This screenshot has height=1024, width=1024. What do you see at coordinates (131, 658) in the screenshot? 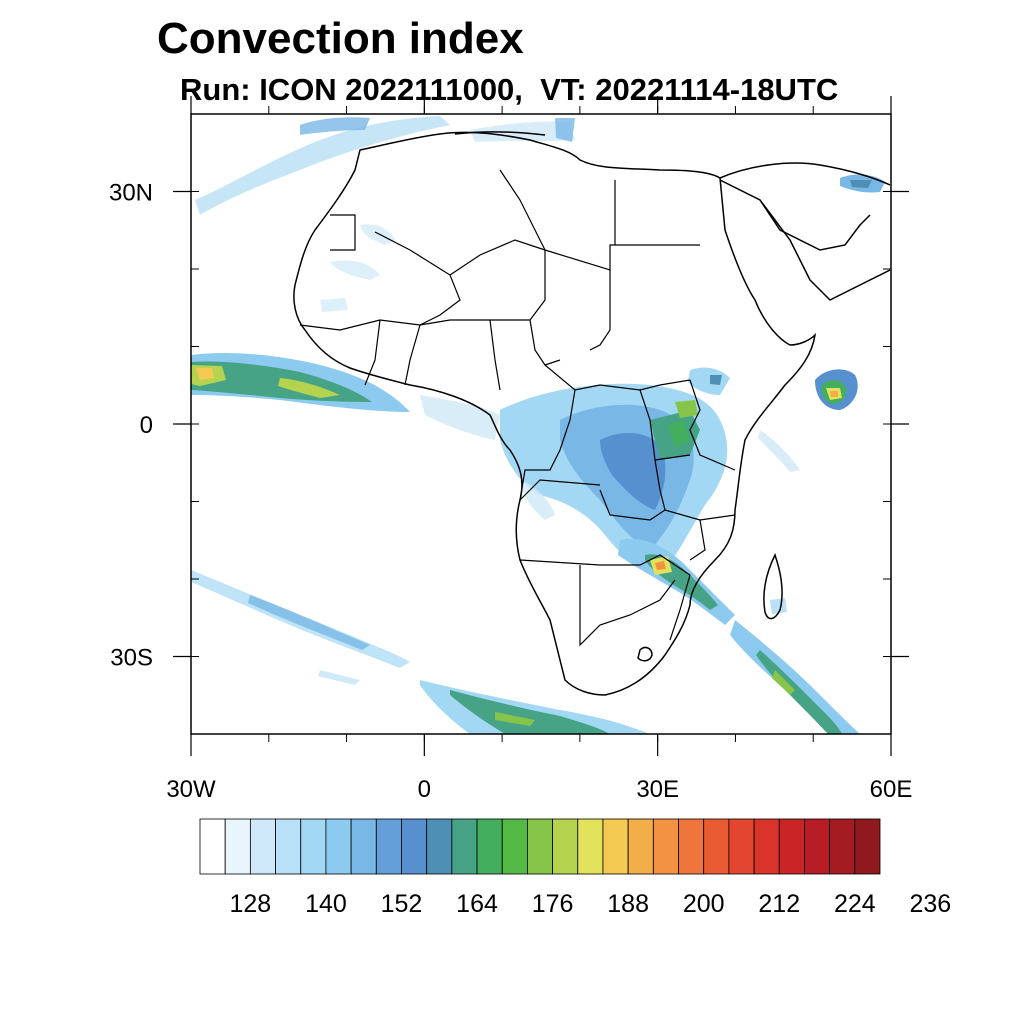
I see `lat-tick-label: 30S` at bounding box center [131, 658].